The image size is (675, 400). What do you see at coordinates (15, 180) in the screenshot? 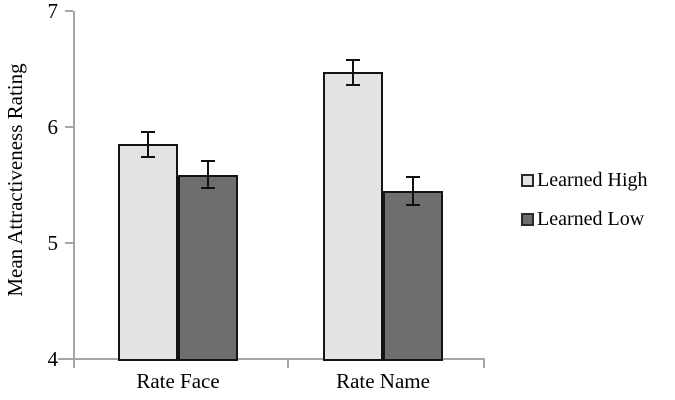
I see `y-axis-title: Mean Attractiveness Rating` at bounding box center [15, 180].